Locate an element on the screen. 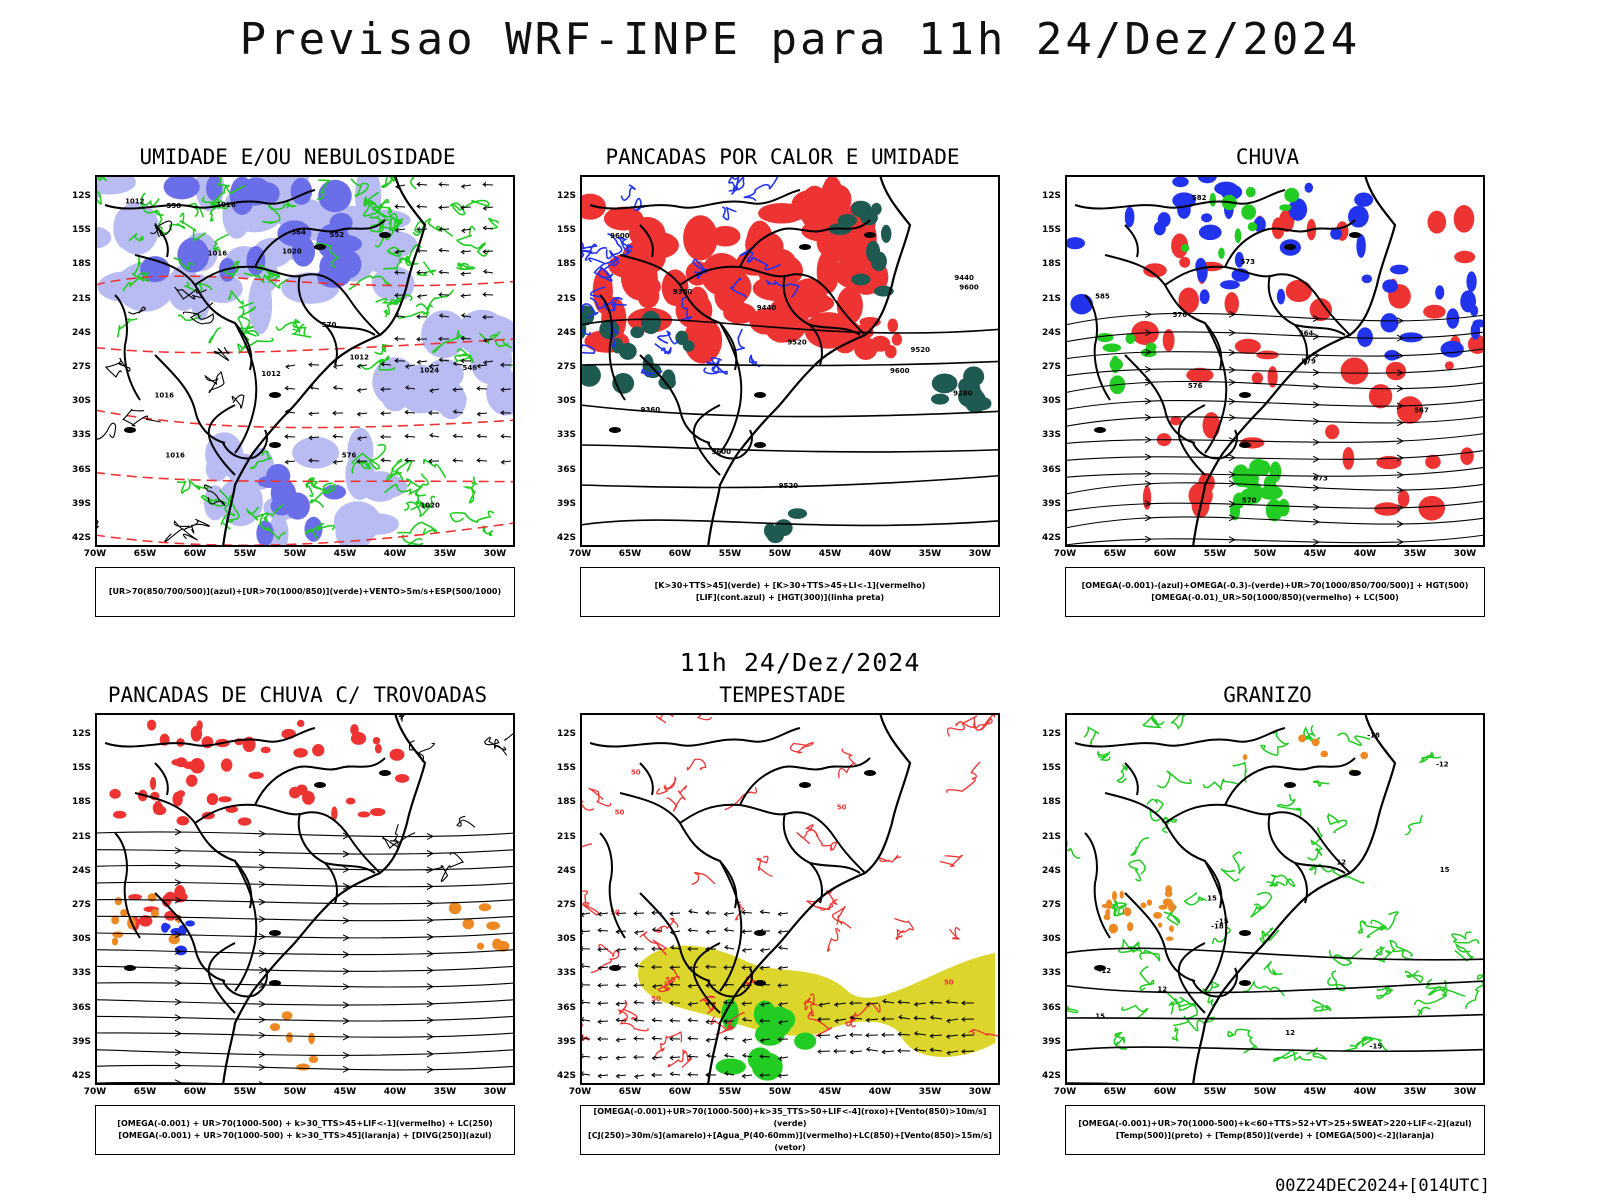  latitude-label: 21S is located at coordinates (566, 836).